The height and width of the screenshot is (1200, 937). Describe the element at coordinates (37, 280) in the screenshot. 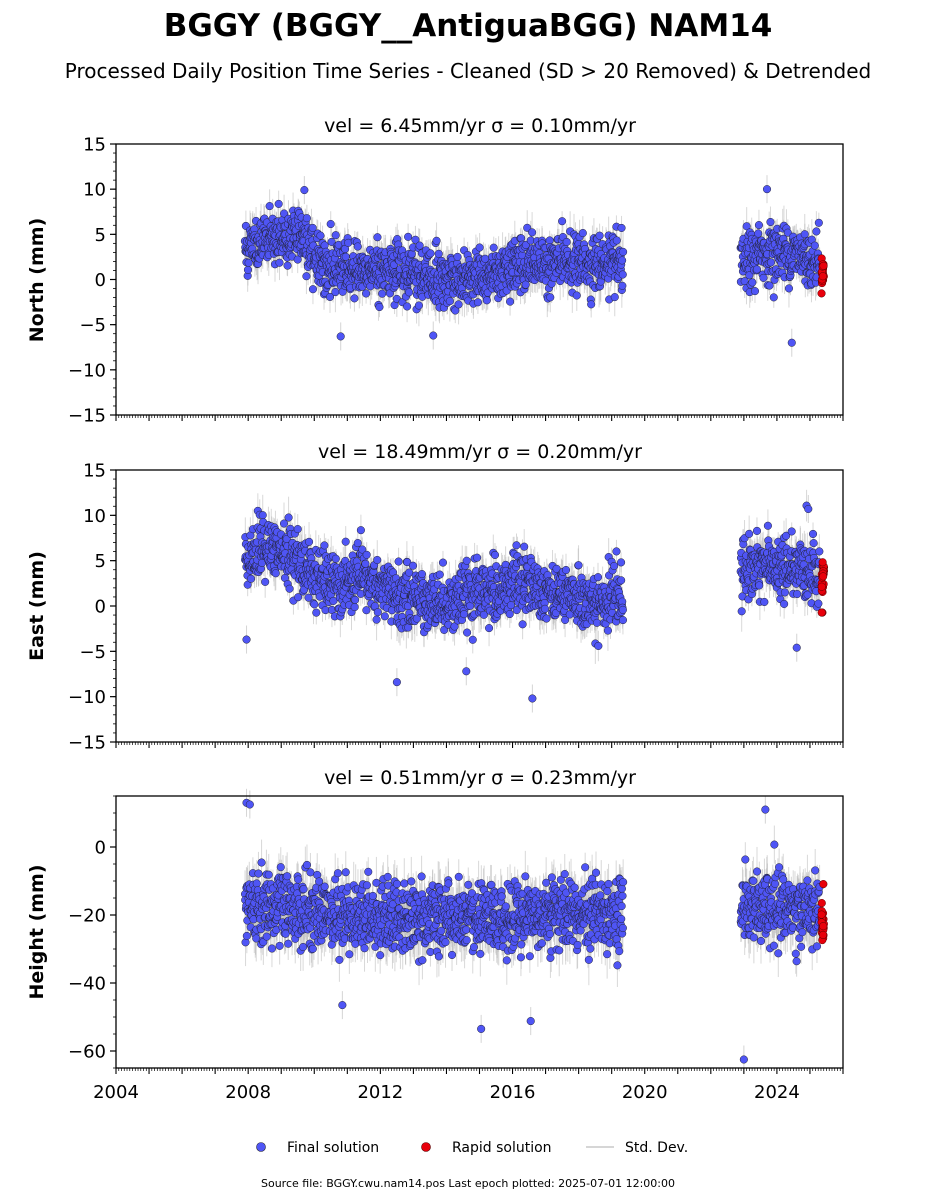

I see `north-y-axis-label: North (mm)` at that location.